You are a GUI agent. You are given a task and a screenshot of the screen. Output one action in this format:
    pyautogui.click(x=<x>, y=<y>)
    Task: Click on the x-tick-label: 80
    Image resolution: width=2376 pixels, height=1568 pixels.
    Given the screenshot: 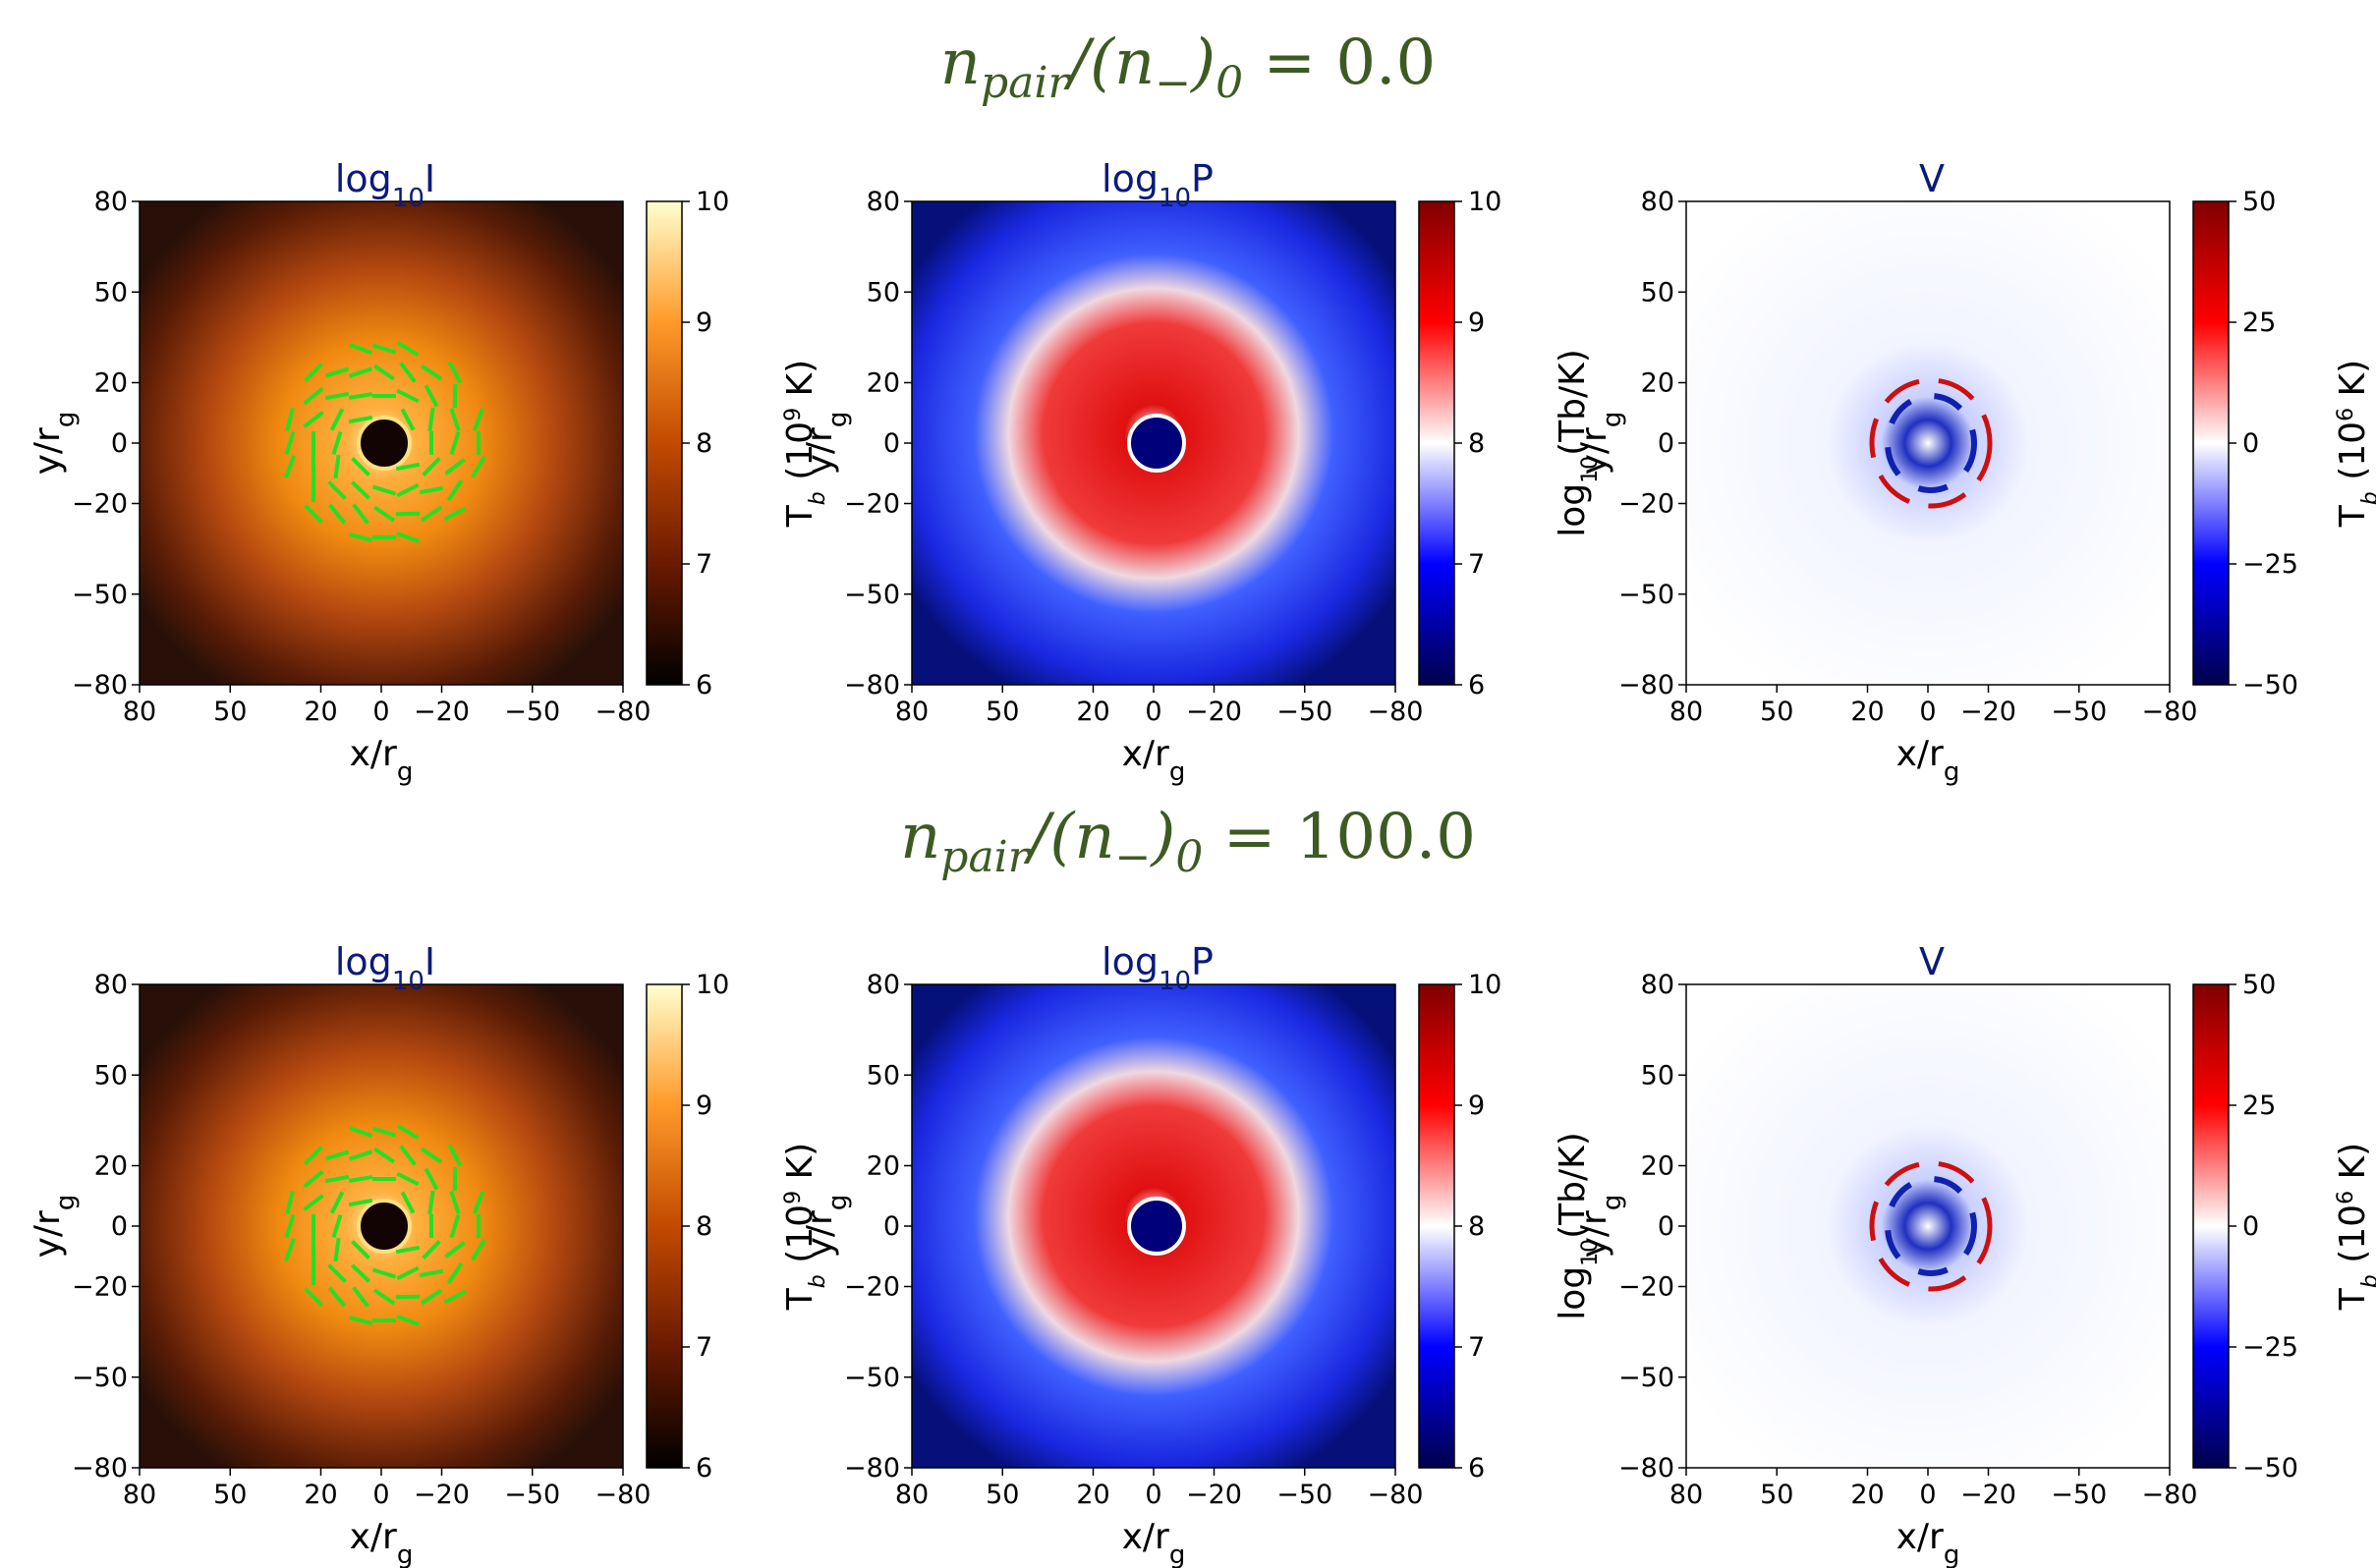 What is the action you would take?
    pyautogui.click(x=139, y=712)
    